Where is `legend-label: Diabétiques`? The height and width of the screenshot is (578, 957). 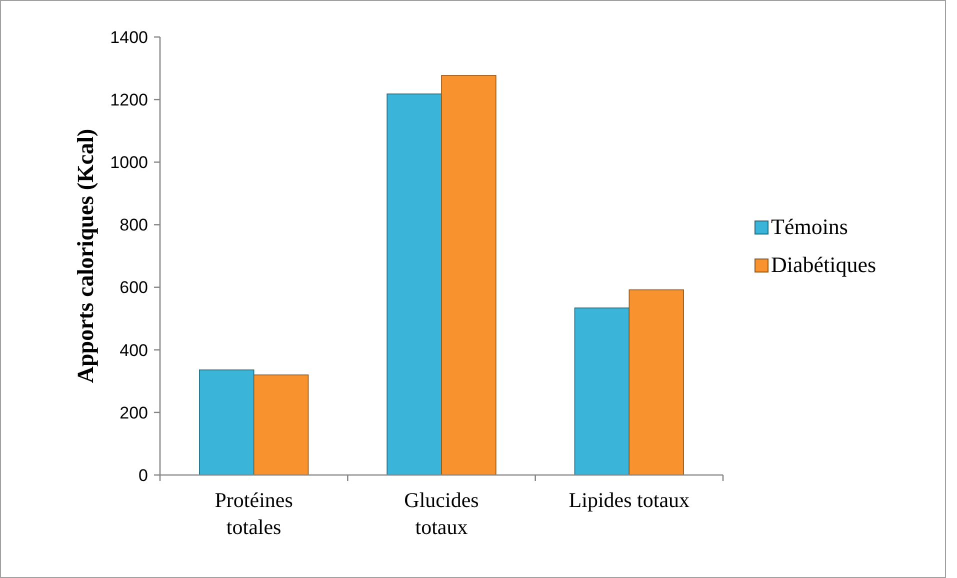 legend-label: Diabétiques is located at coordinates (823, 265).